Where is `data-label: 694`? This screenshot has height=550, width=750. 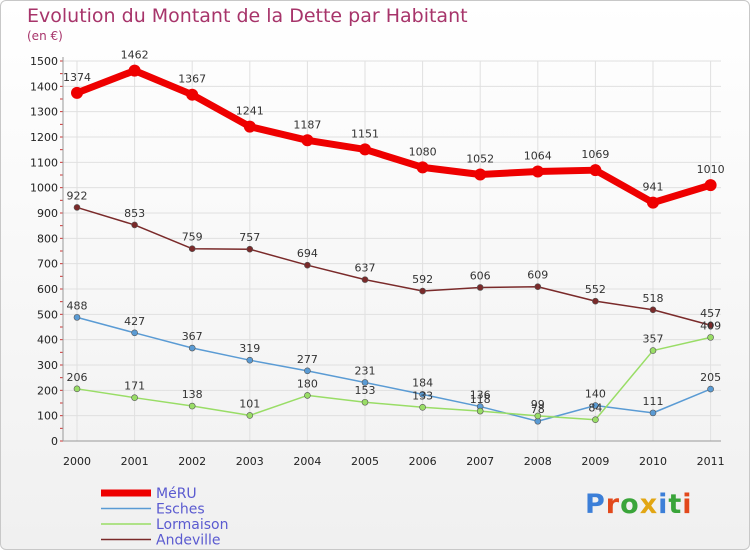 data-label: 694 is located at coordinates (307, 253).